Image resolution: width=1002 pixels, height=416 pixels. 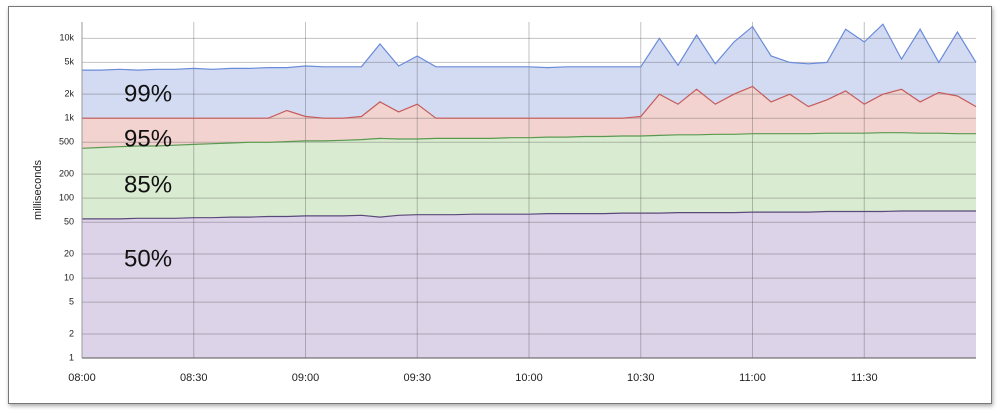 I want to click on y-tick-label: 1, so click(x=71, y=357).